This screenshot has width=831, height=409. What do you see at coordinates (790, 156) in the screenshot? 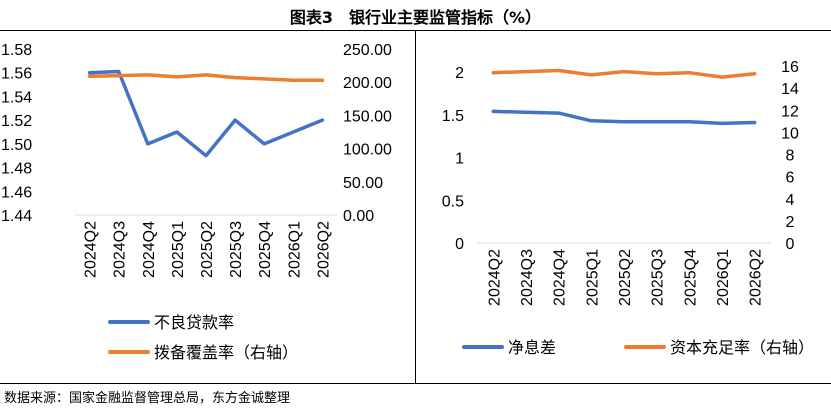
I see `right-axis-tick-label: 8` at bounding box center [790, 156].